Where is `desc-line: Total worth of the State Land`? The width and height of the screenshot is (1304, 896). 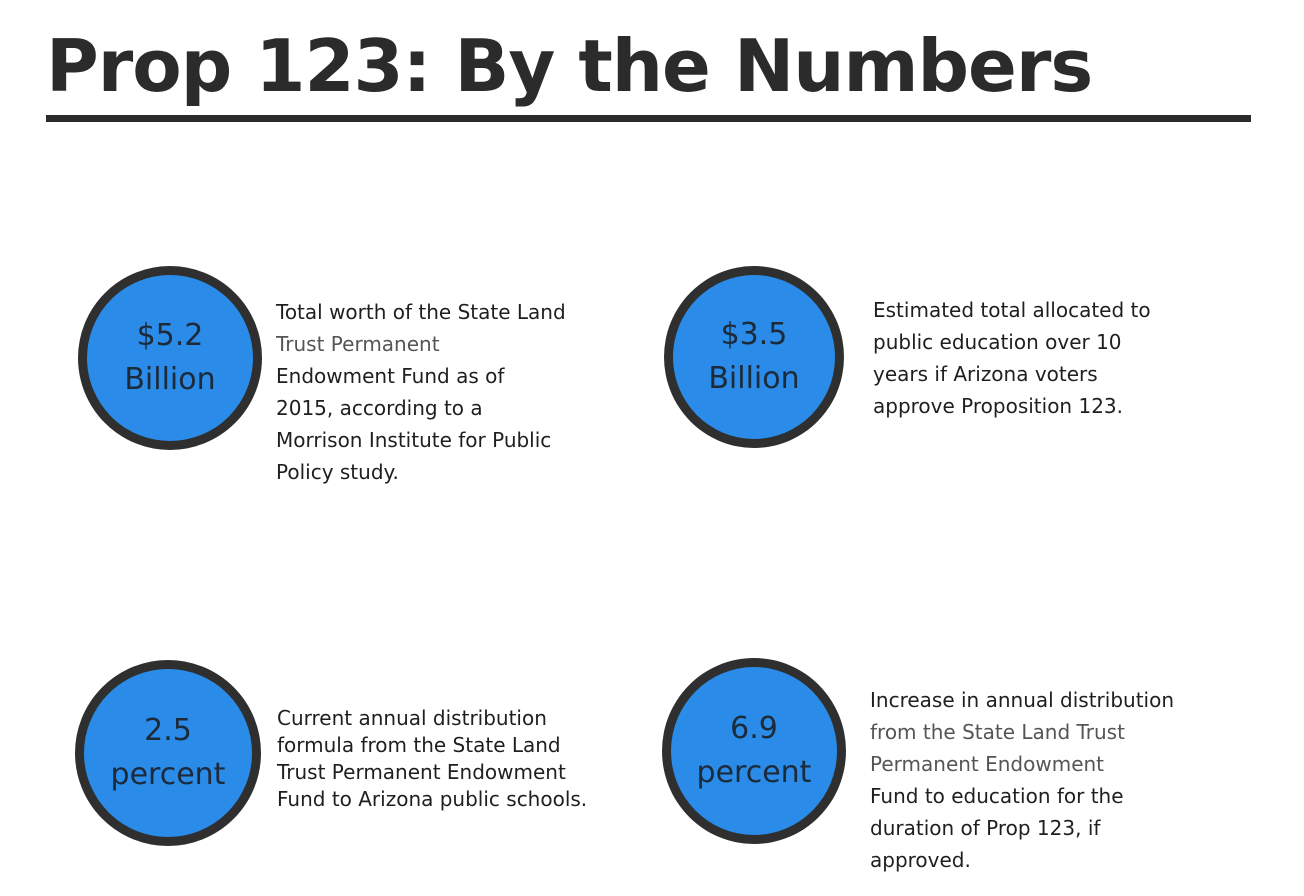
desc-line: Total worth of the State Land is located at coordinates (421, 312).